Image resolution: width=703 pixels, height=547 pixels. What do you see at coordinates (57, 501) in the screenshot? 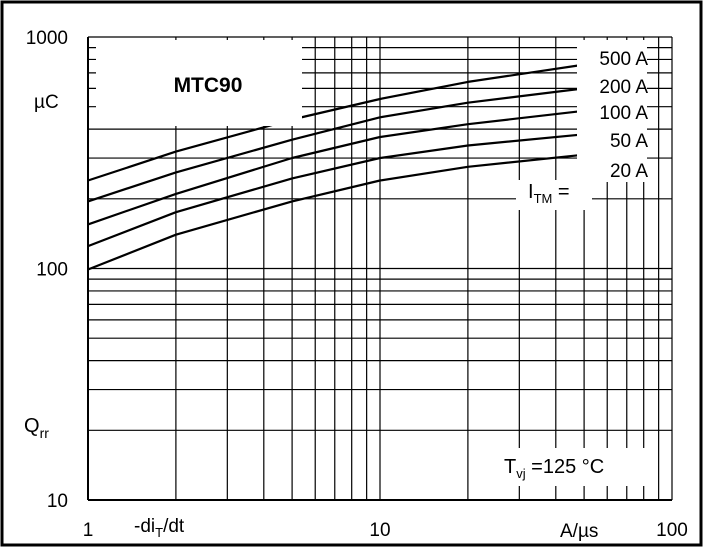
I see `y-tick-label: 10` at bounding box center [57, 501].